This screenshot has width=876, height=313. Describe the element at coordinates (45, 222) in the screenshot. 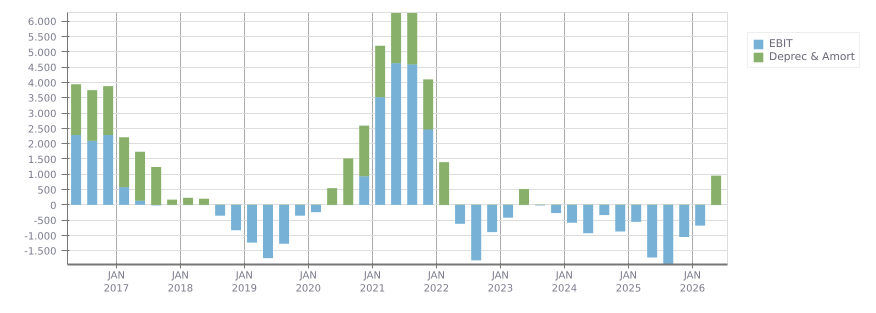

I see `y-tick-label: -500` at that location.